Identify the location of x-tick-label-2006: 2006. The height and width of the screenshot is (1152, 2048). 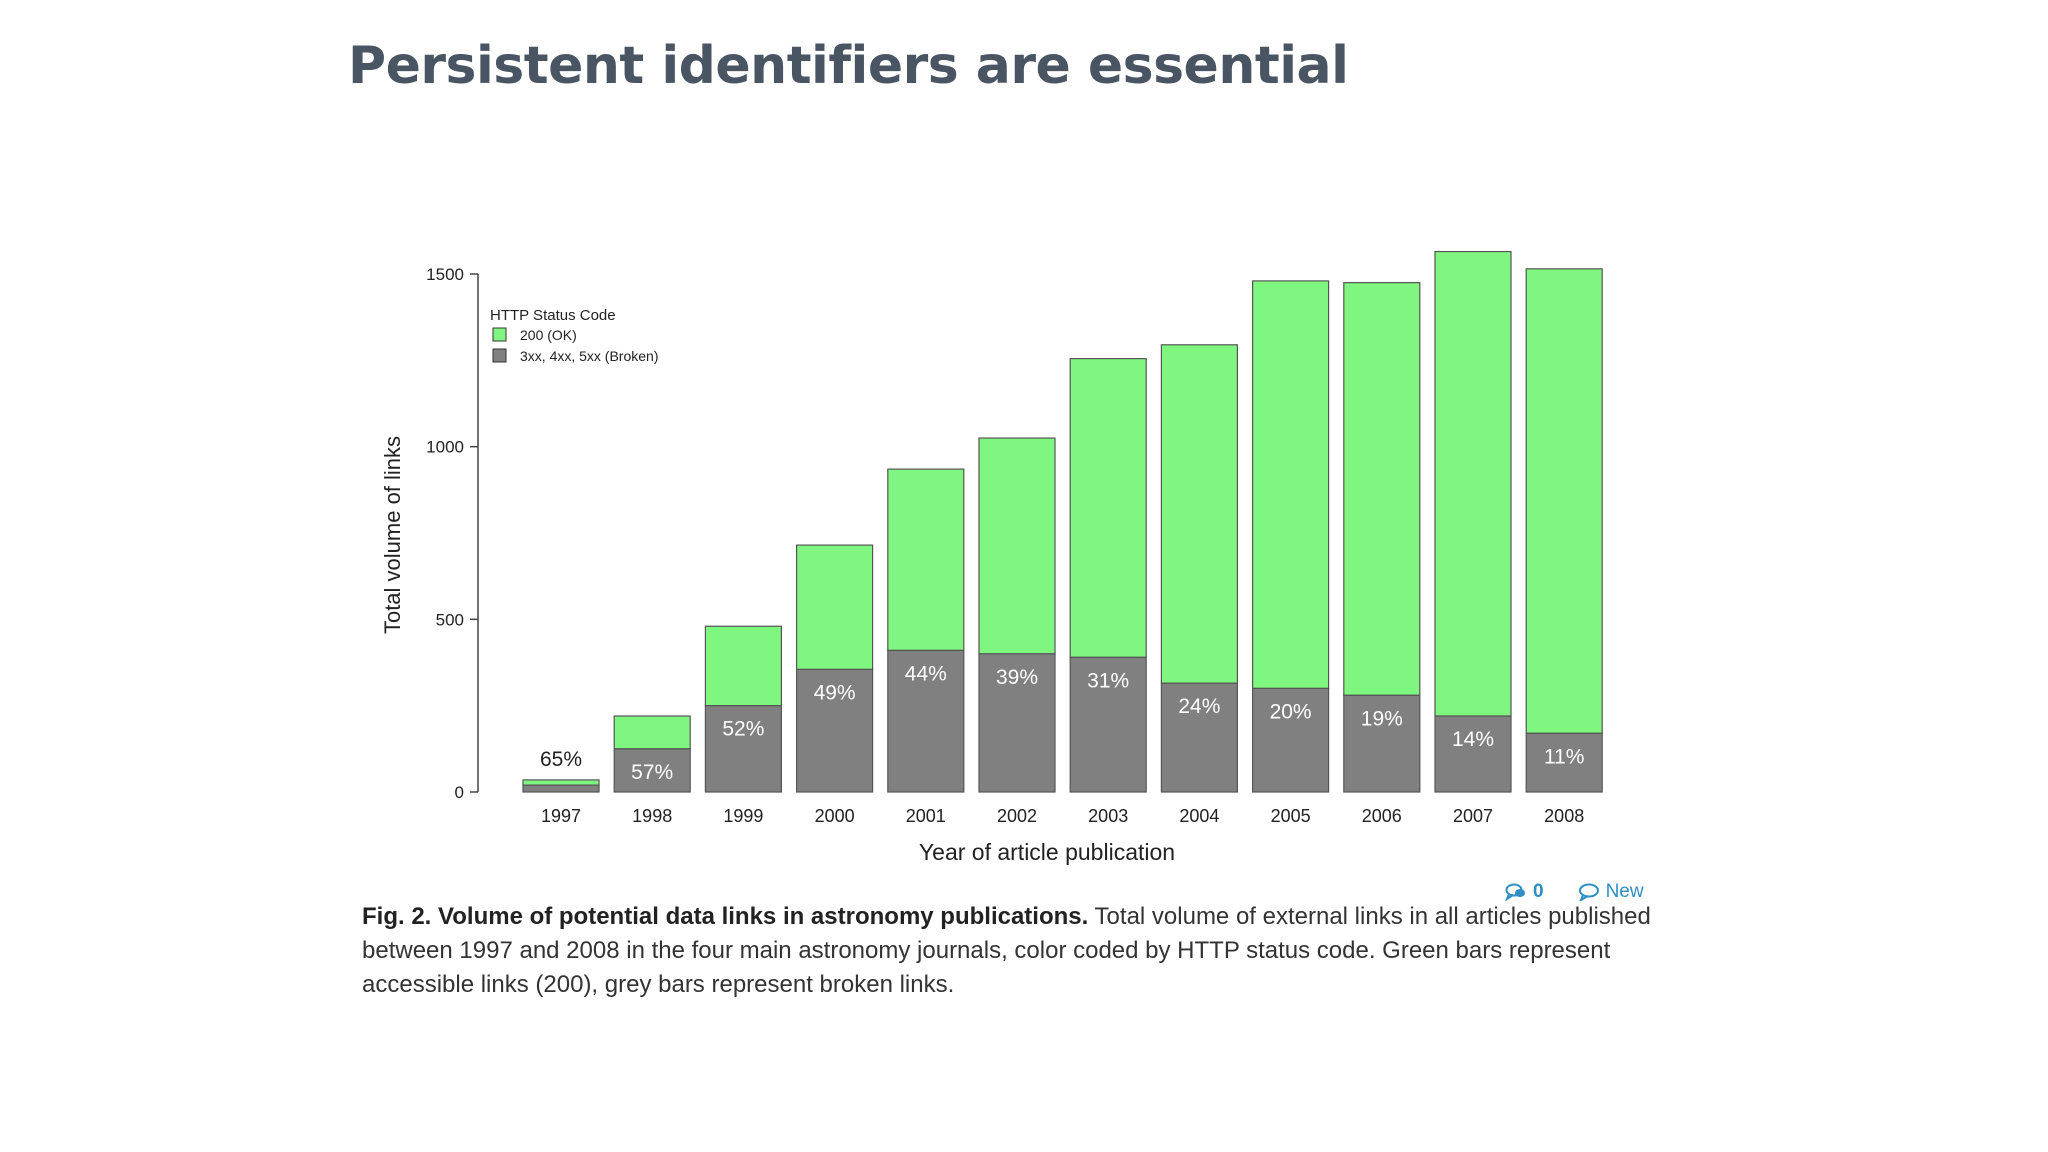
(1382, 816).